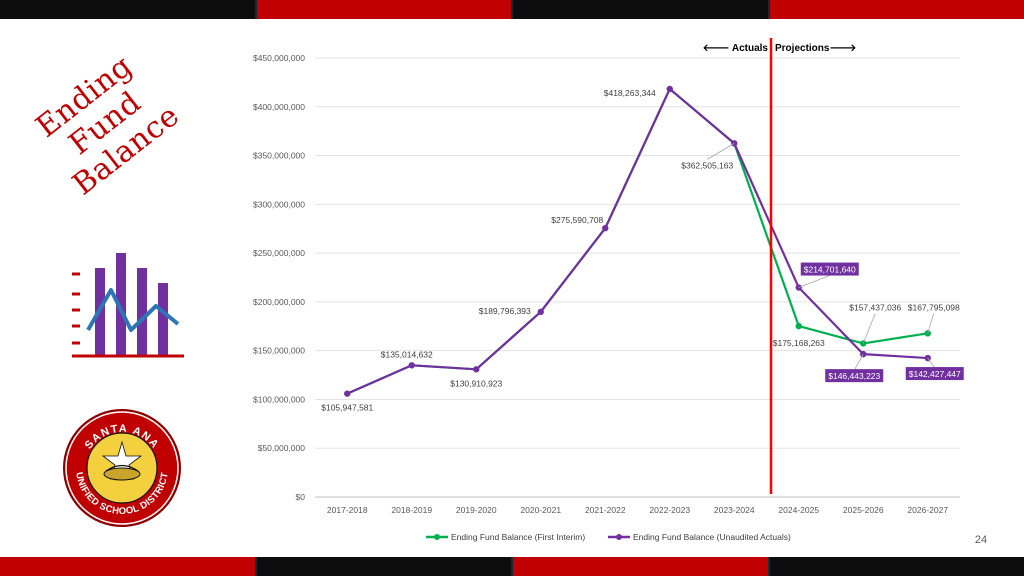 The image size is (1024, 576). What do you see at coordinates (863, 510) in the screenshot?
I see `x-tick-label: 2025-2026` at bounding box center [863, 510].